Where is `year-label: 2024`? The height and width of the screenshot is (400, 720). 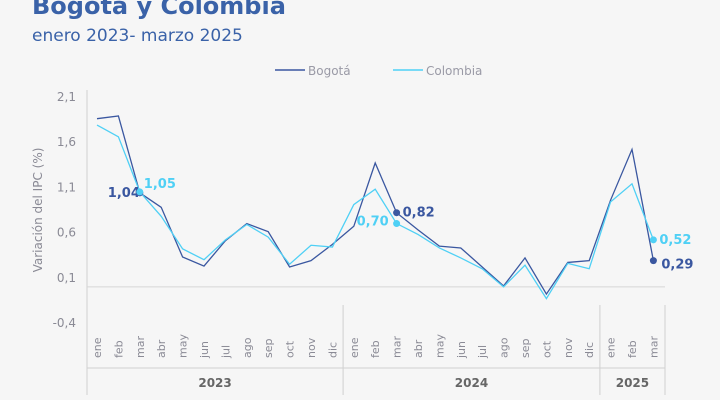
year-label: 2024 is located at coordinates (471, 383).